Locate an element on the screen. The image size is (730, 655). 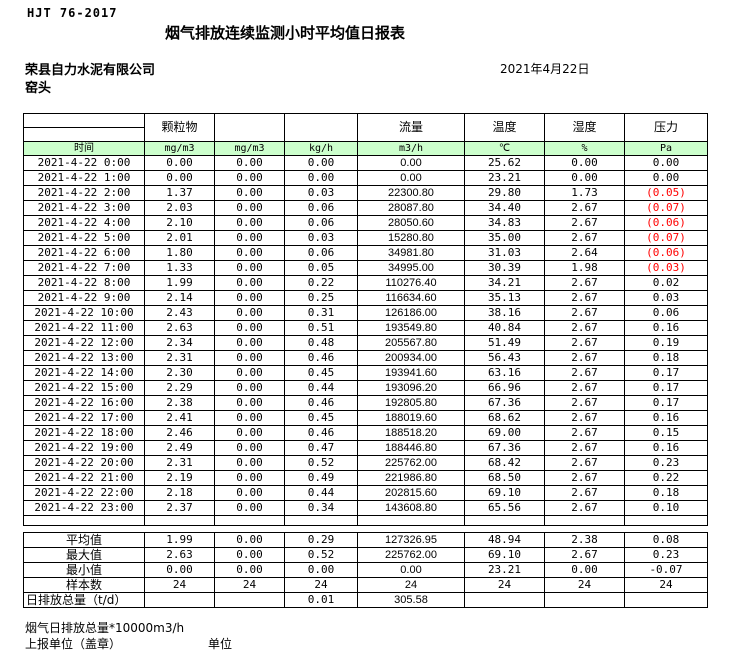
summary-value-cell: 69.10 is located at coordinates (504, 555).